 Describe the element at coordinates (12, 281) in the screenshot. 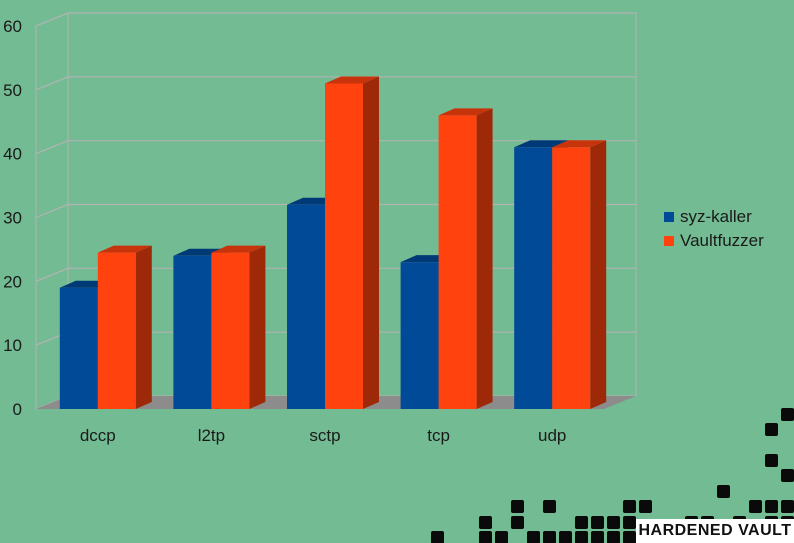

I see `y-tick-label: 20` at that location.